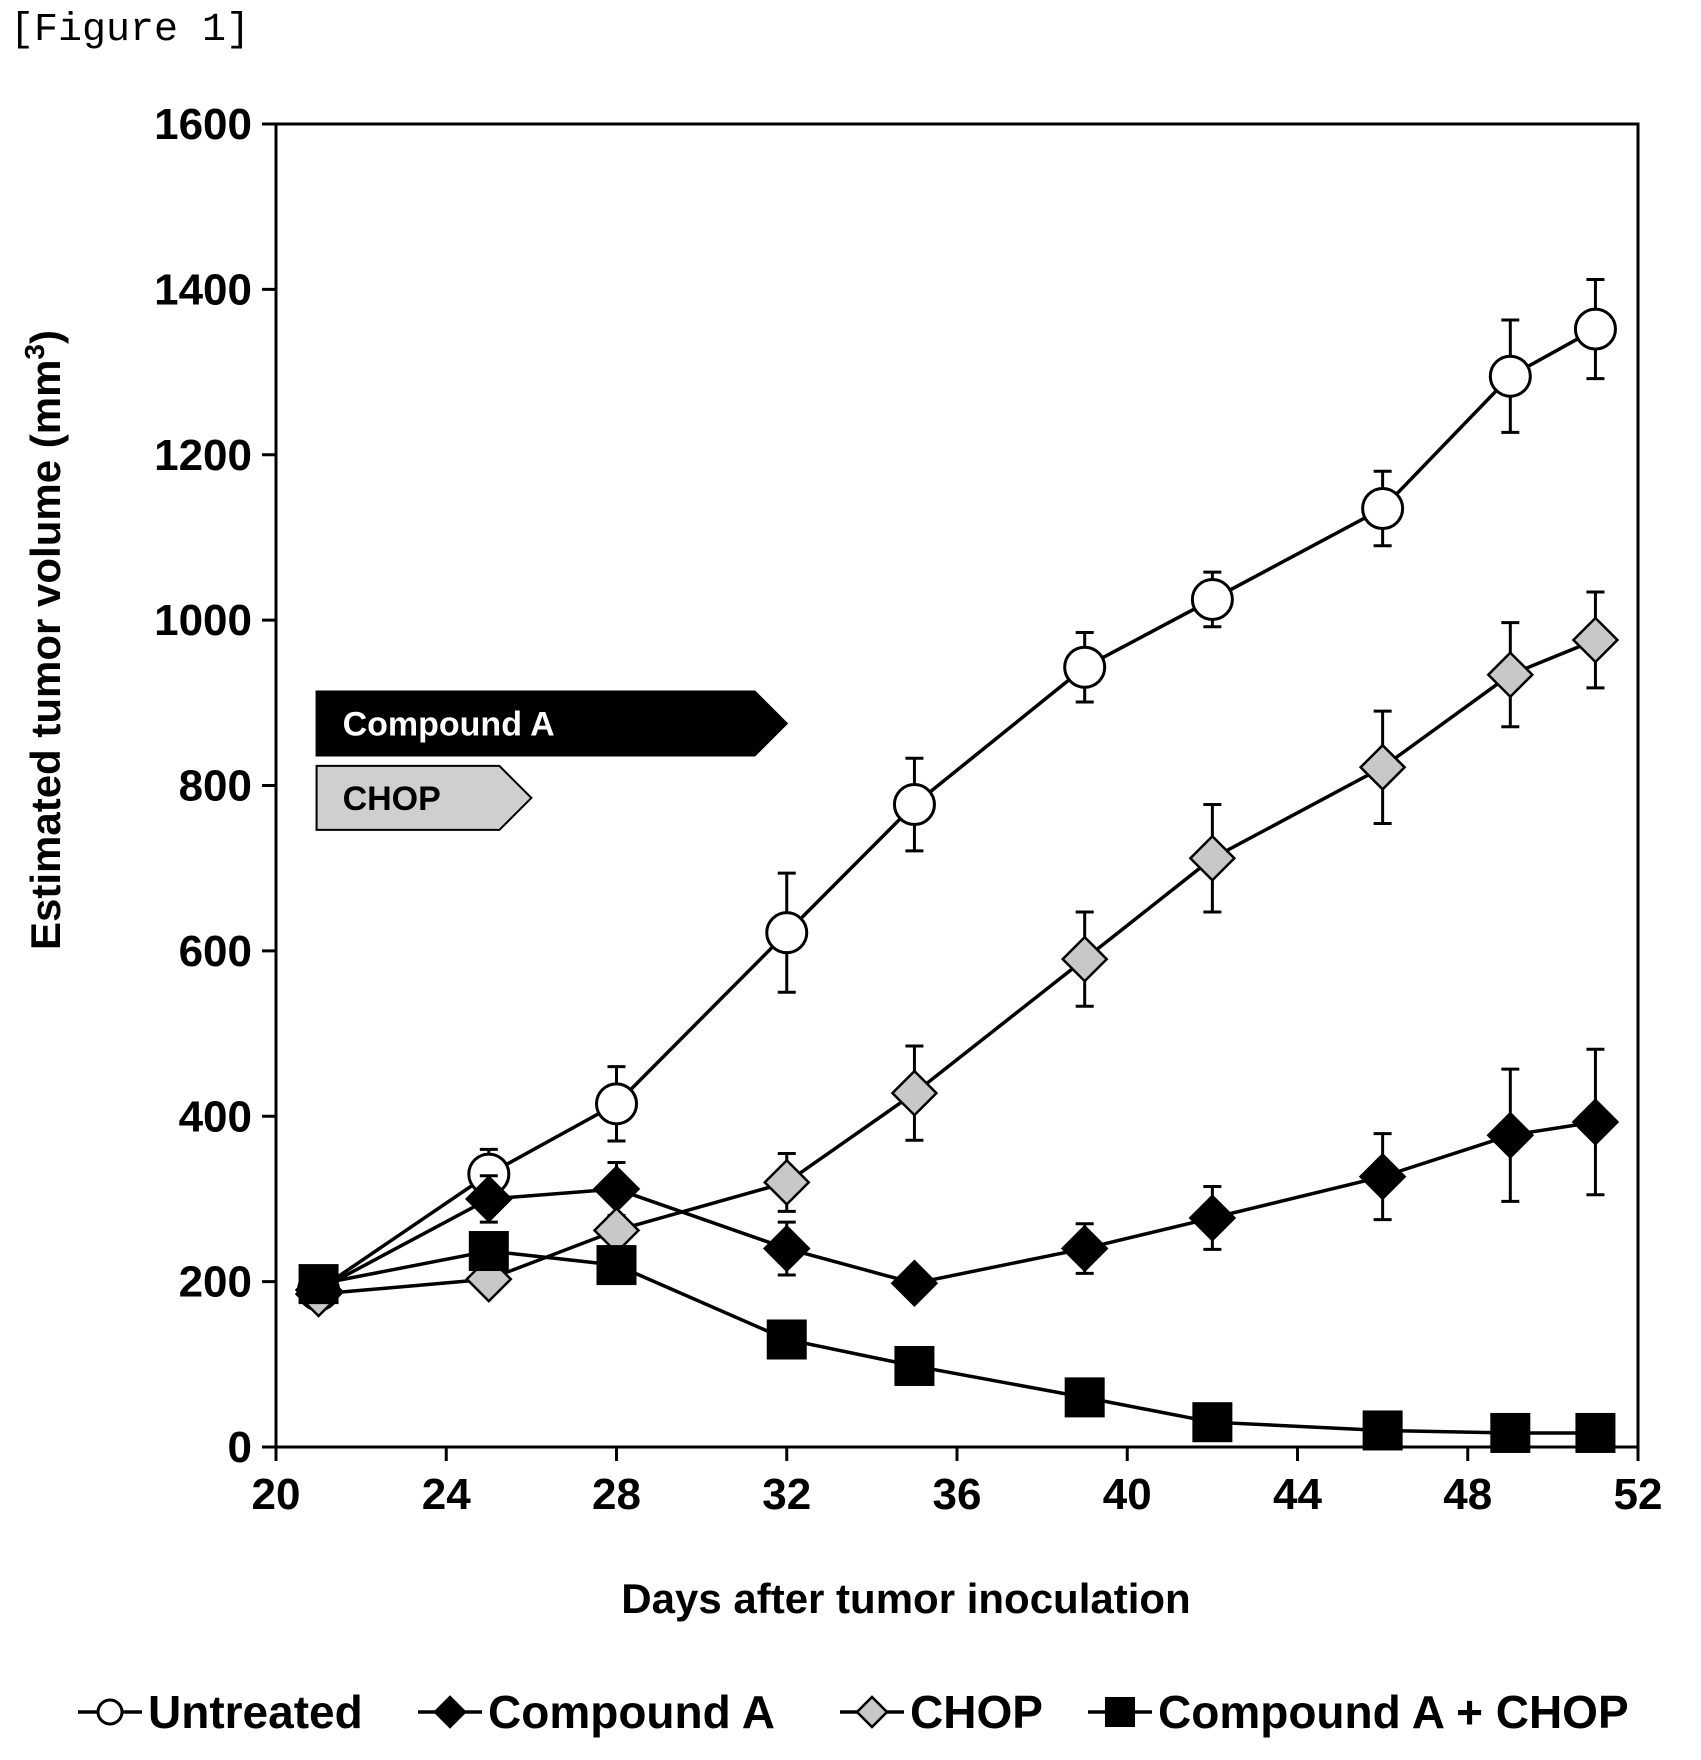 Image resolution: width=1701 pixels, height=1760 pixels. Describe the element at coordinates (276, 1494) in the screenshot. I see `x-tick-label: 20` at that location.